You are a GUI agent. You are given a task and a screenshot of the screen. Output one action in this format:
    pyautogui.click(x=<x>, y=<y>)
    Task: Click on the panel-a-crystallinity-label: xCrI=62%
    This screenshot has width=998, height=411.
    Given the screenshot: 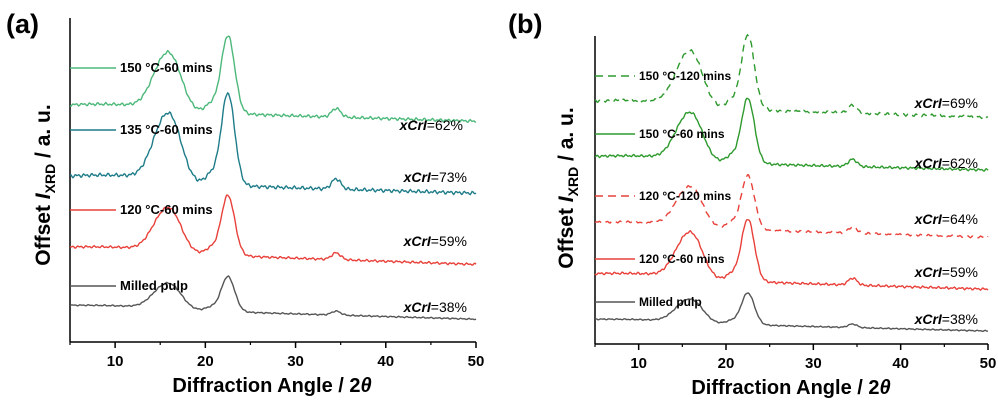 What is the action you would take?
    pyautogui.click(x=431, y=125)
    